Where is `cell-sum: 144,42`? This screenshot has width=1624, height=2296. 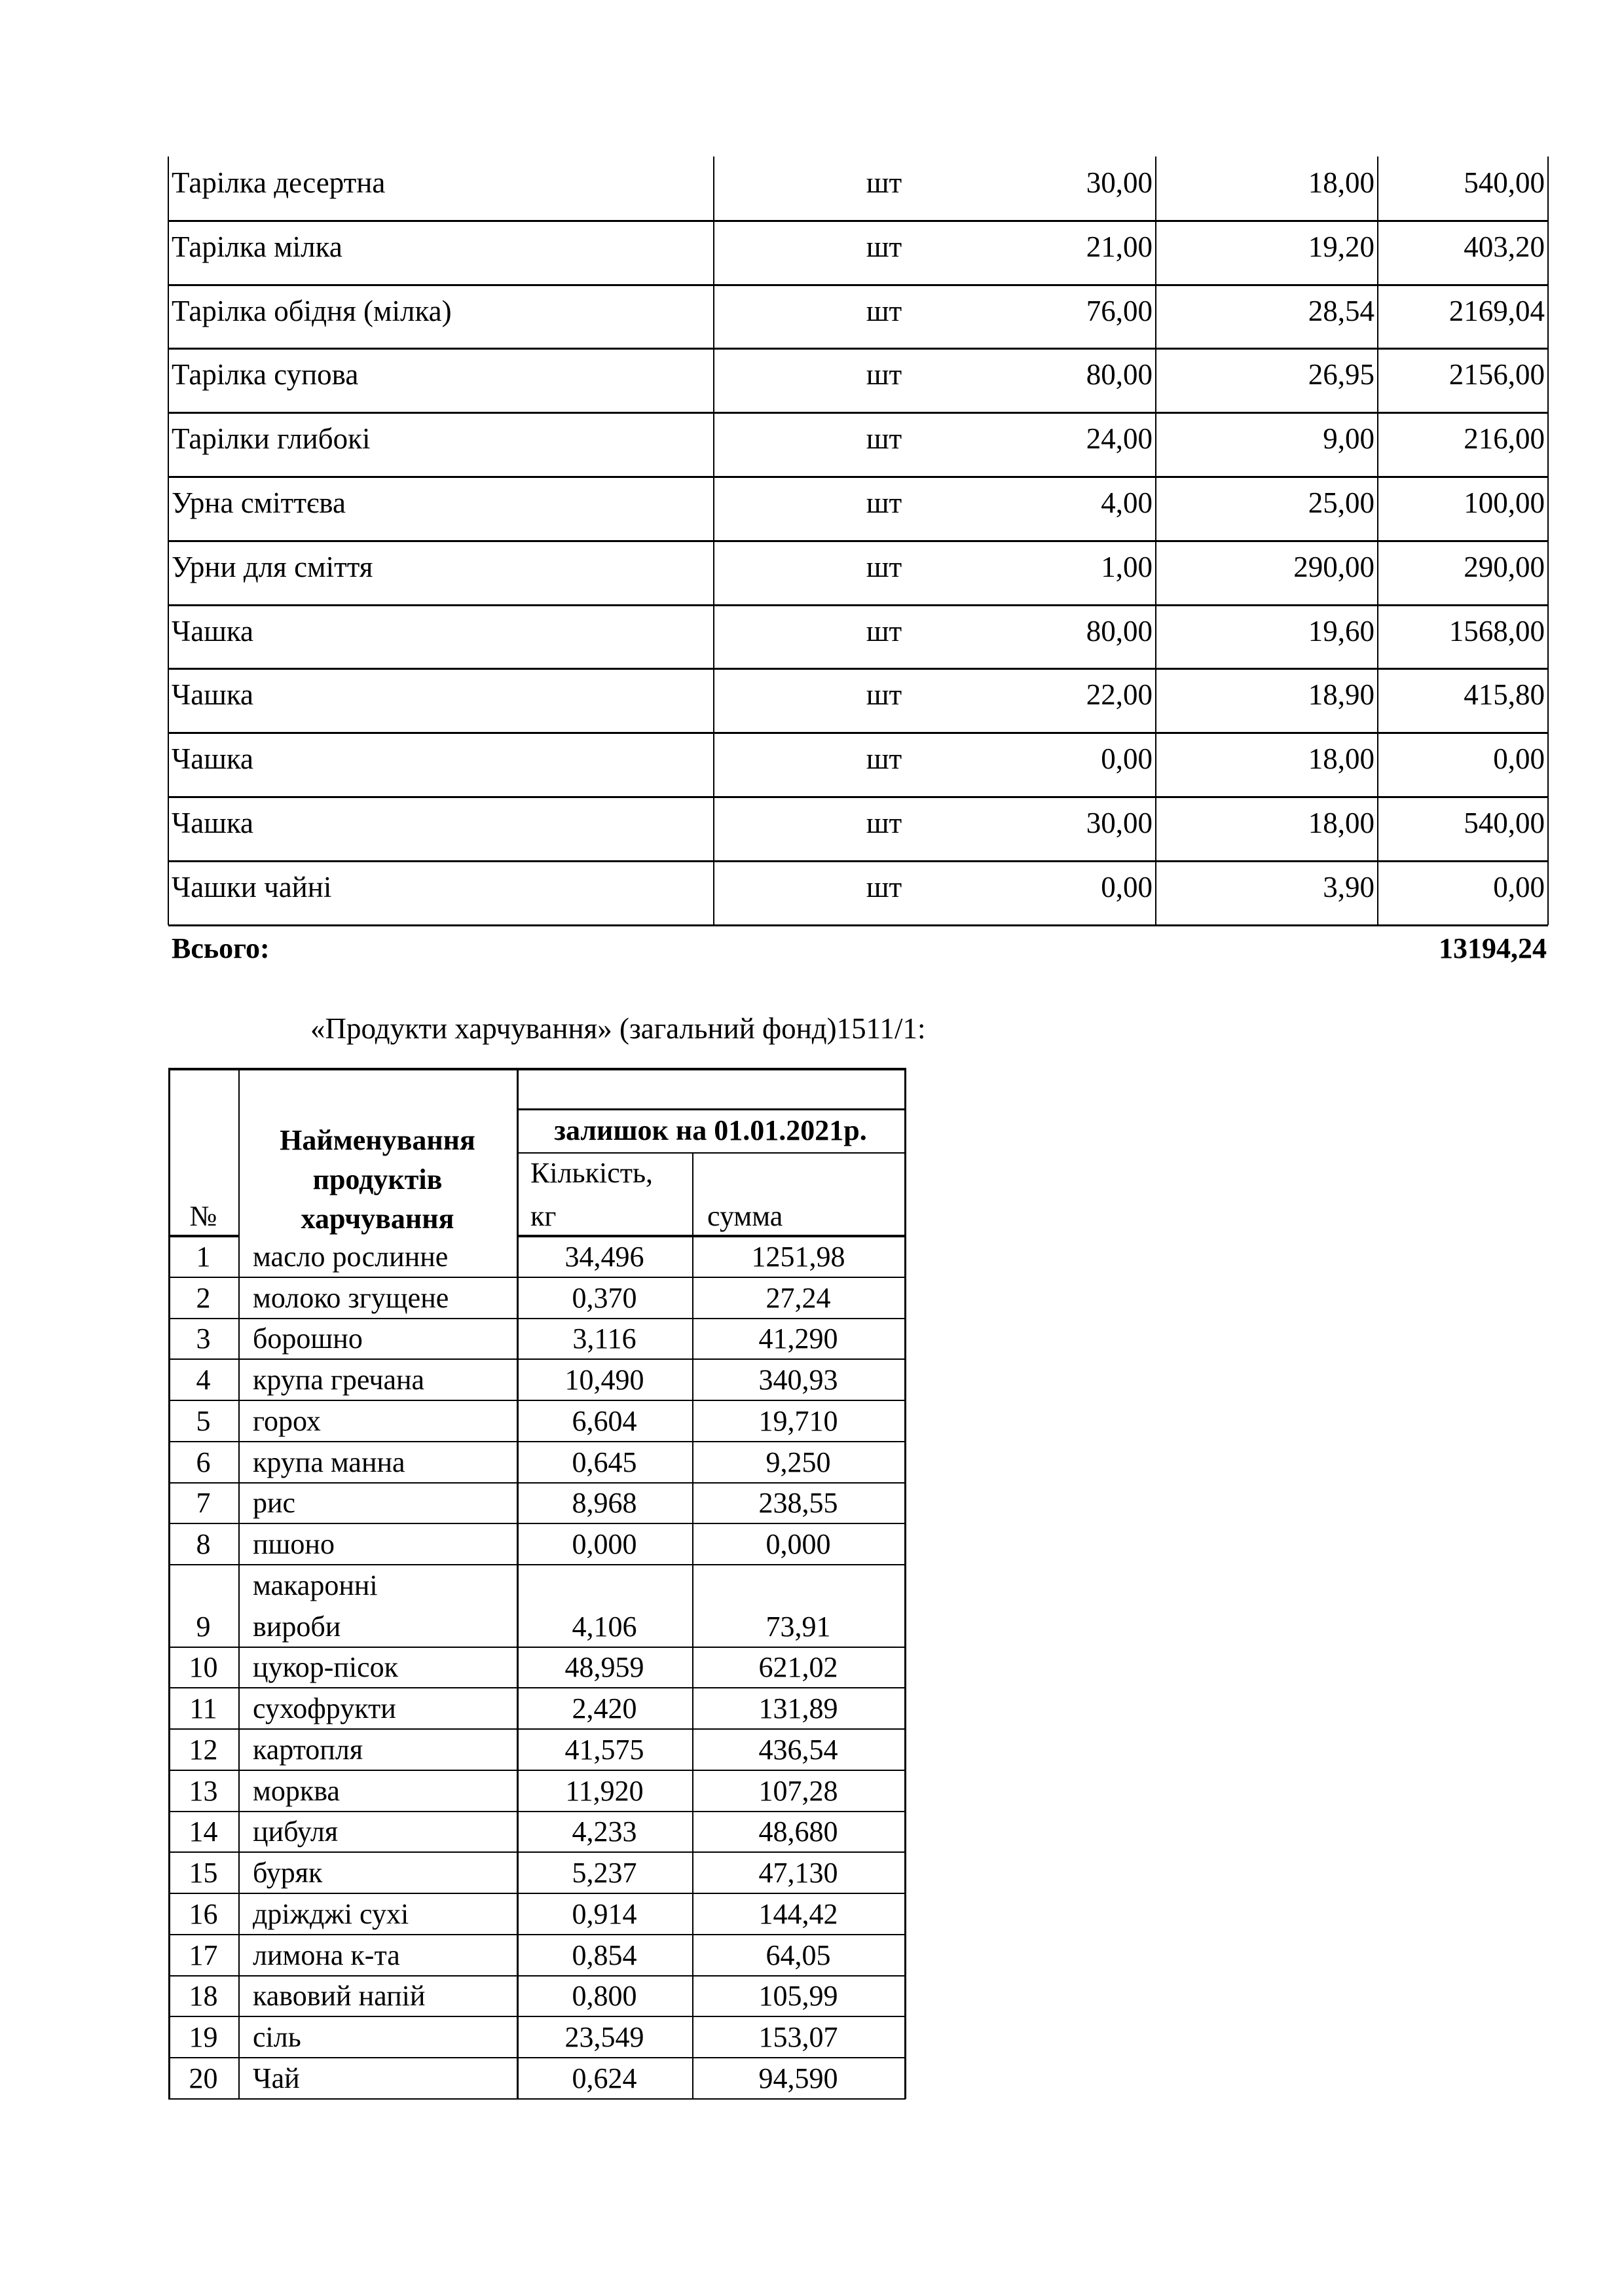 cell-sum: 144,42 is located at coordinates (798, 1914).